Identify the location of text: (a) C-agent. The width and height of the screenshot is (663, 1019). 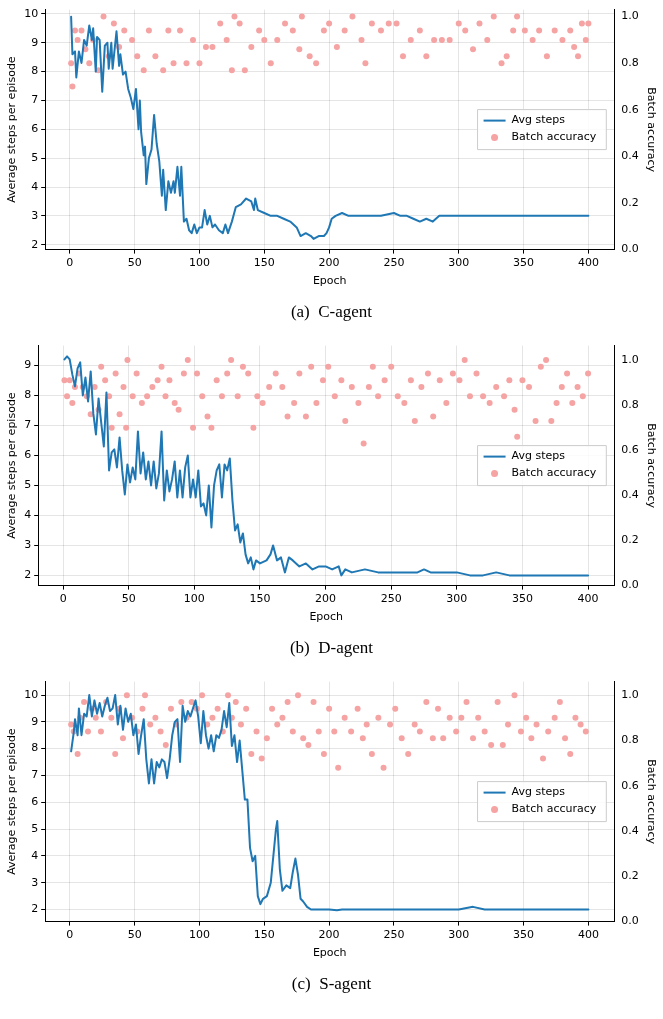
(331, 312).